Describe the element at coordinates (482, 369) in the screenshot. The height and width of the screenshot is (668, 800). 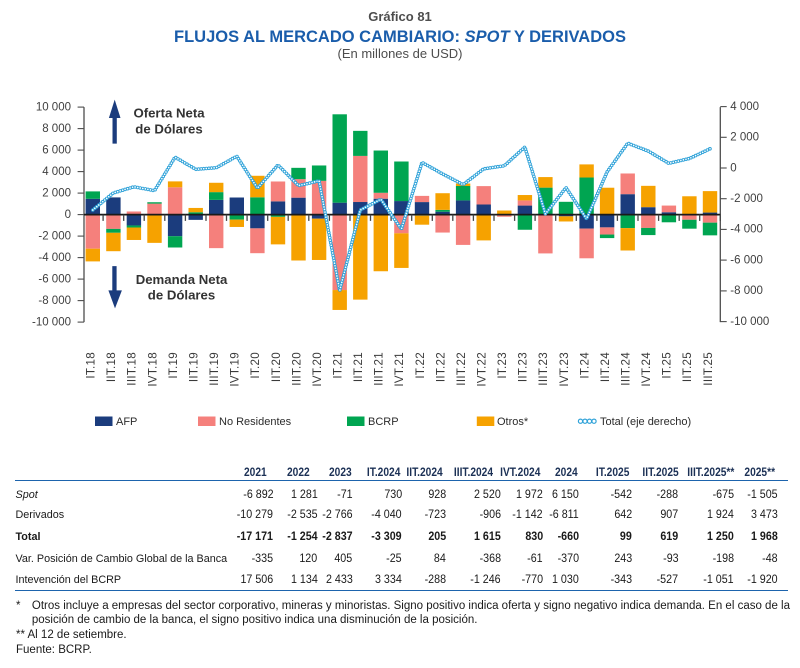
I see `svg-text: IVT.22` at that location.